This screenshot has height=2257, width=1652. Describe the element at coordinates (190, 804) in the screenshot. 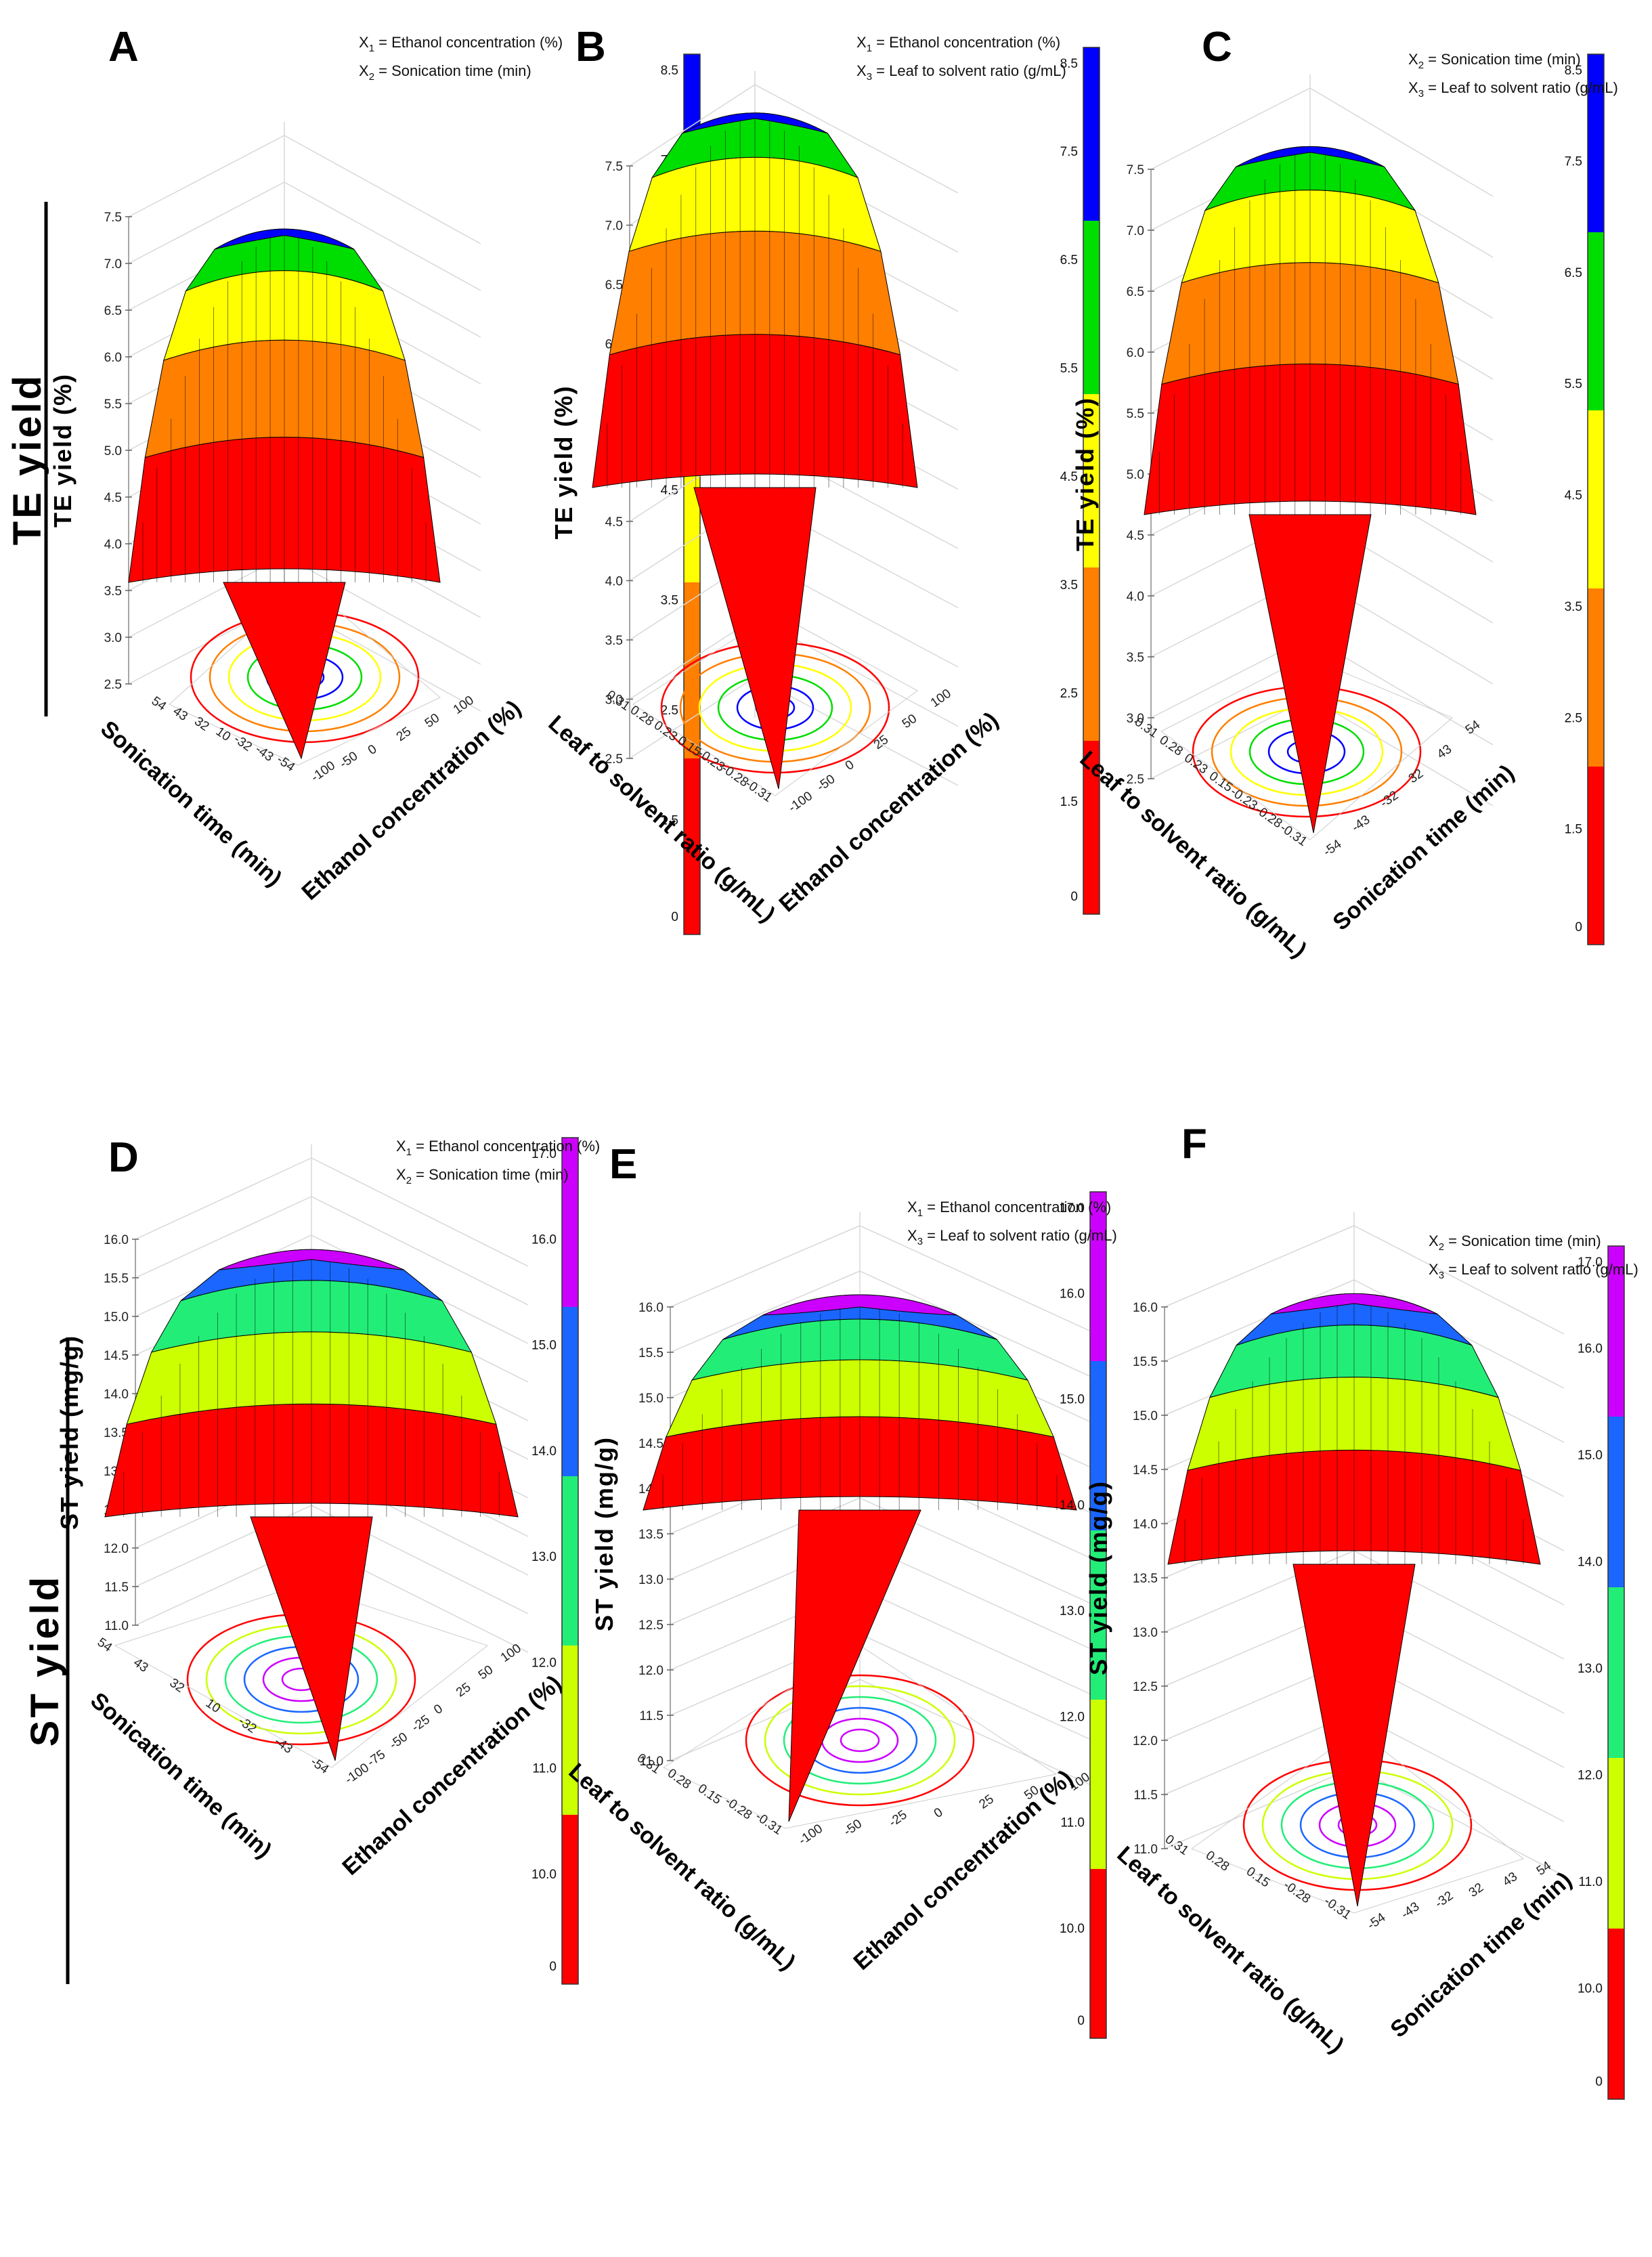

I see `z-axis-title: Sonication time (min)` at that location.